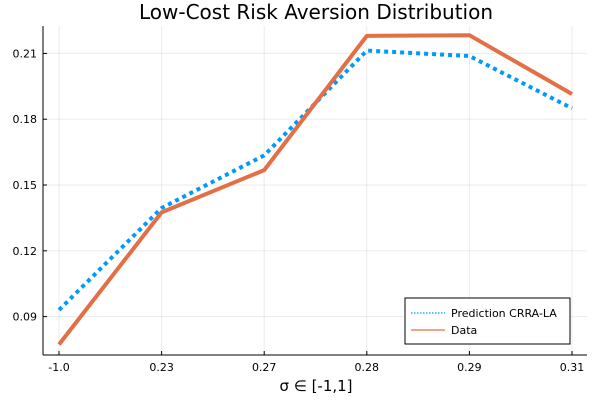 The width and height of the screenshot is (600, 400). What do you see at coordinates (264, 367) in the screenshot?
I see `x-tick-label: 0.27` at bounding box center [264, 367].